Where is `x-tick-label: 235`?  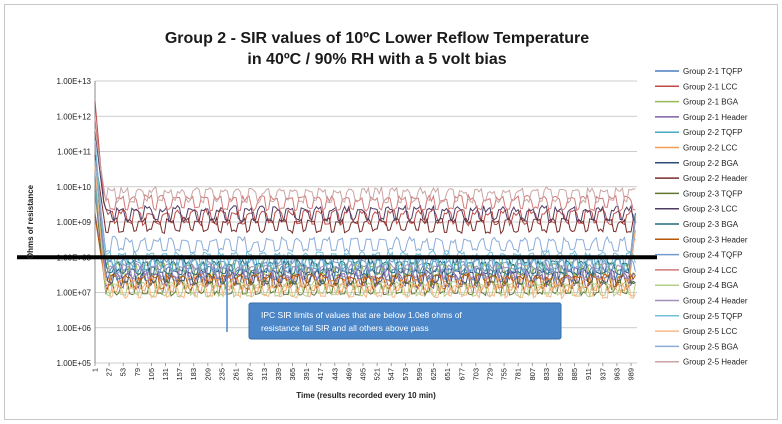
x-tick-label: 235 is located at coordinates (221, 374).